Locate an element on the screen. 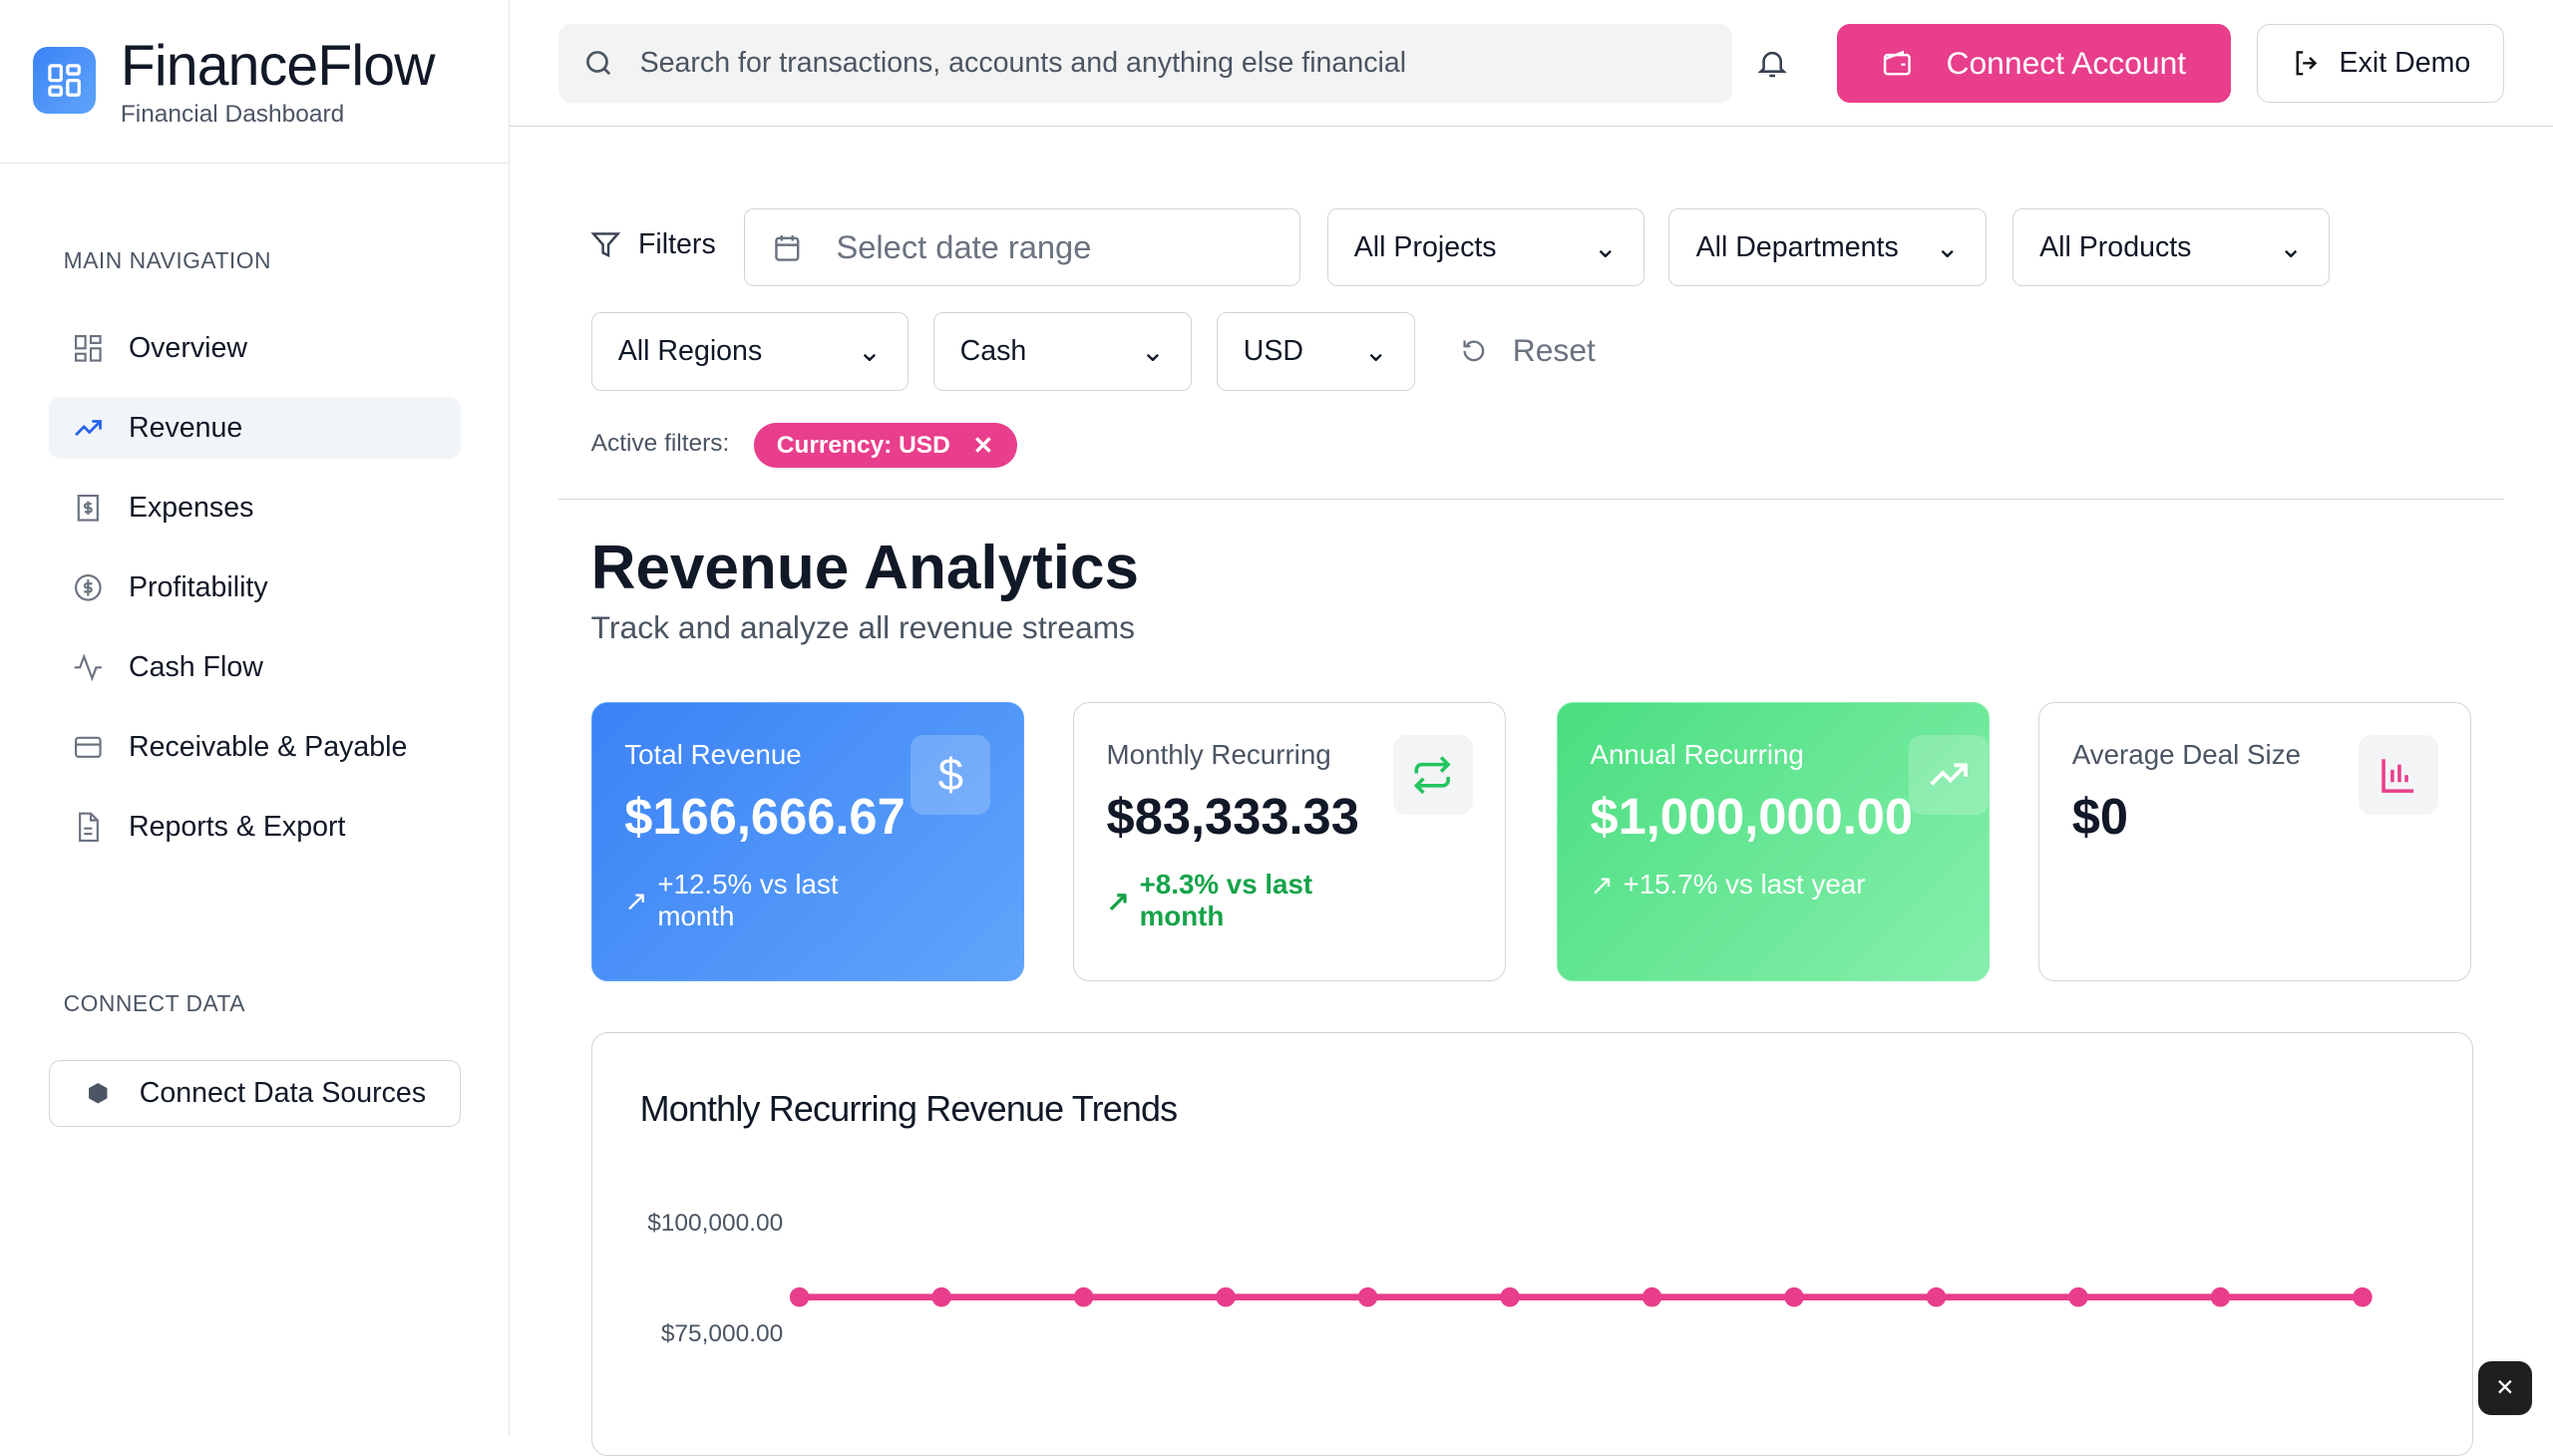  card-label: Annual Recurring is located at coordinates (1697, 754).